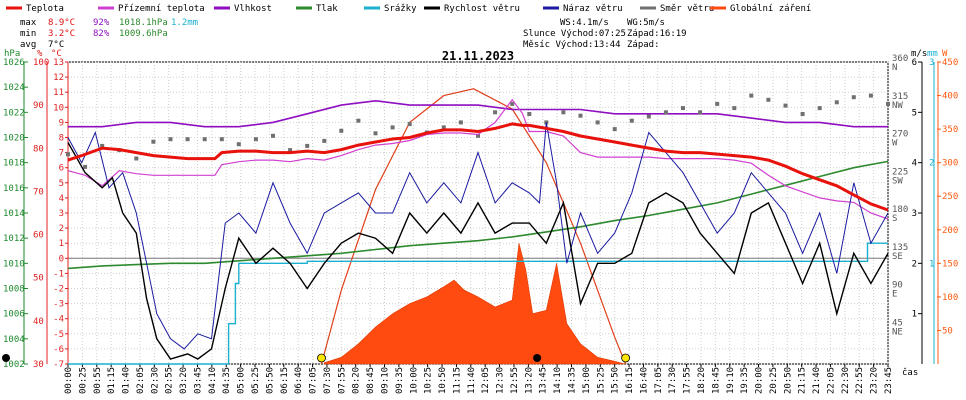 The height and width of the screenshot is (400, 966). Describe the element at coordinates (529, 380) in the screenshot. I see `tick-label-time: 13:20` at that location.